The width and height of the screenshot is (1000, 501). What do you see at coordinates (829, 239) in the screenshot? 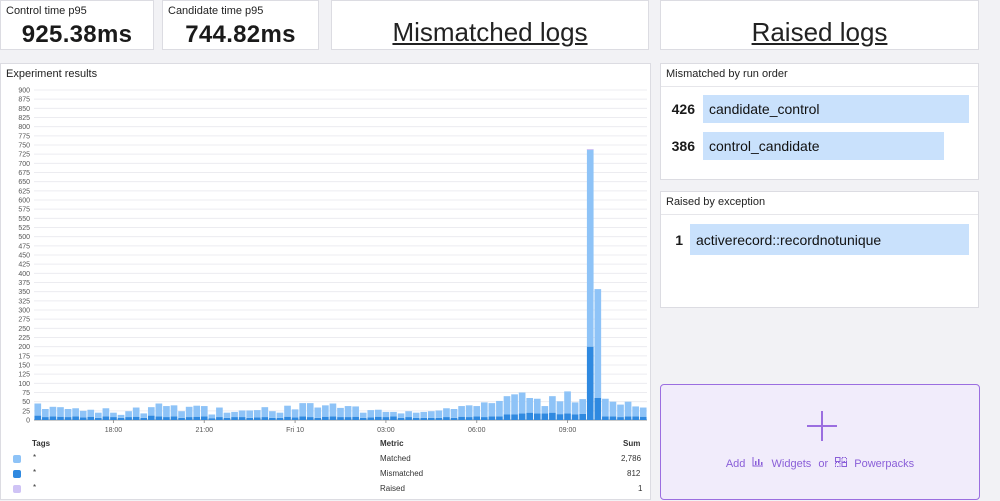
I see `toplist-bar-recordnotunique: activerecord::recordnotunique` at bounding box center [829, 239].